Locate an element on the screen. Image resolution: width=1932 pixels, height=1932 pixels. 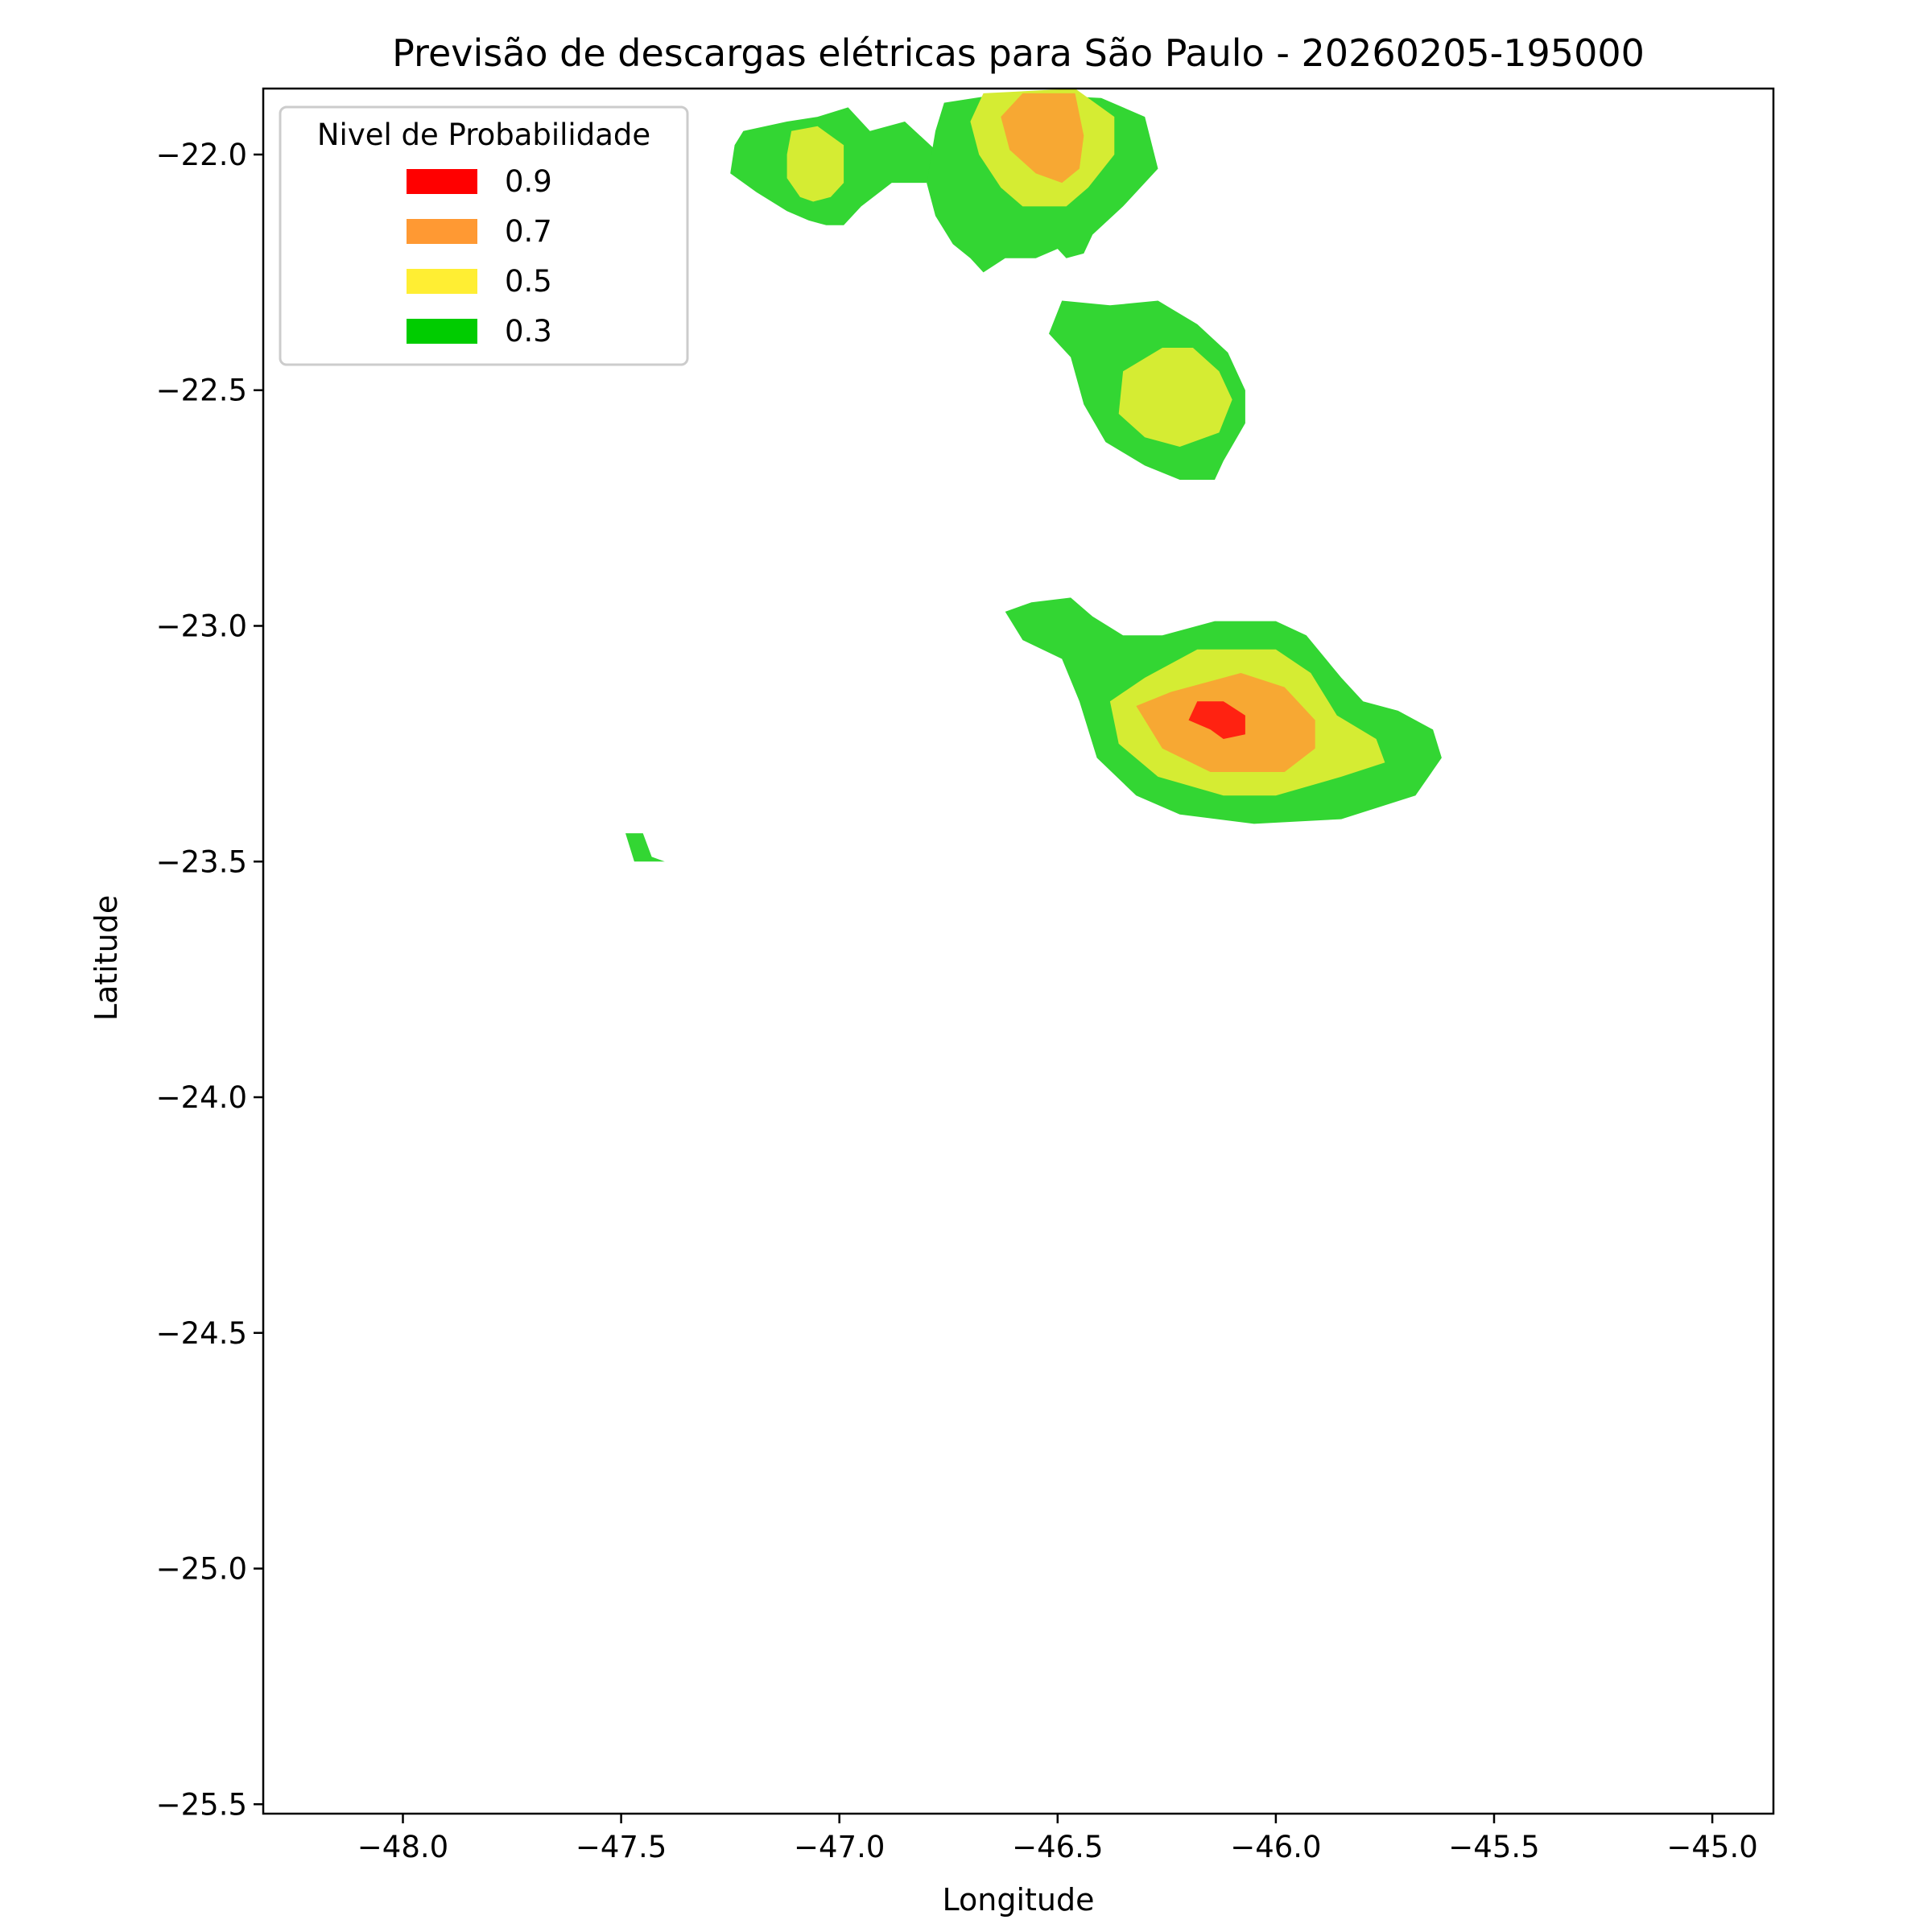
x-tick-label: −46.0 is located at coordinates (1275, 1847).